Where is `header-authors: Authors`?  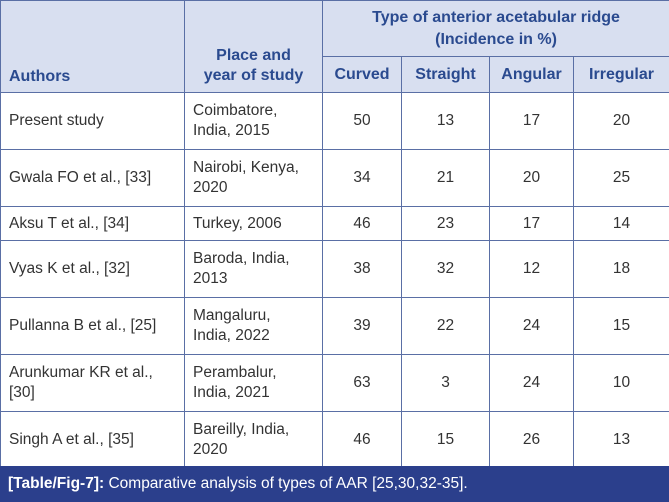 header-authors: Authors is located at coordinates (92, 46).